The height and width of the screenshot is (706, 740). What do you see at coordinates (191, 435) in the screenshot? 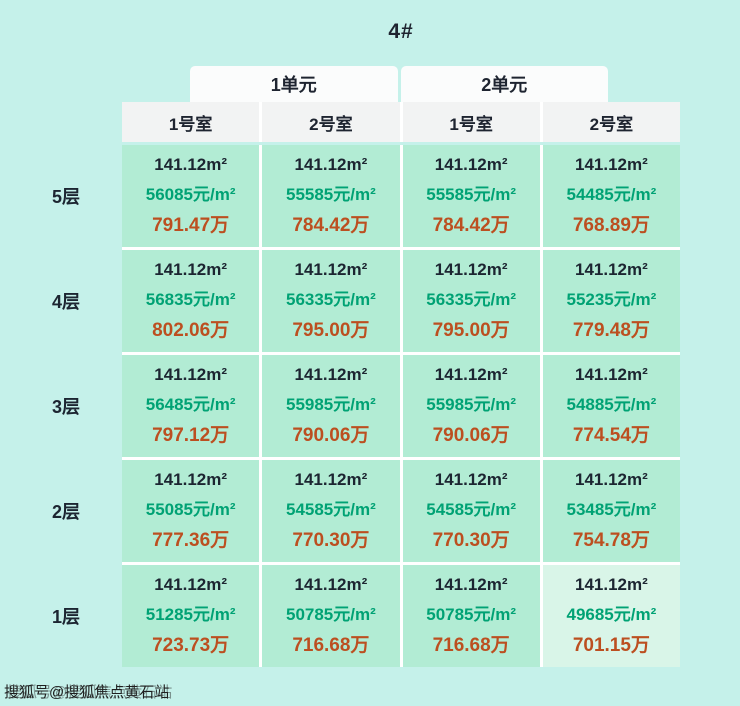
I see `total-price-value: 797.12万` at bounding box center [191, 435].